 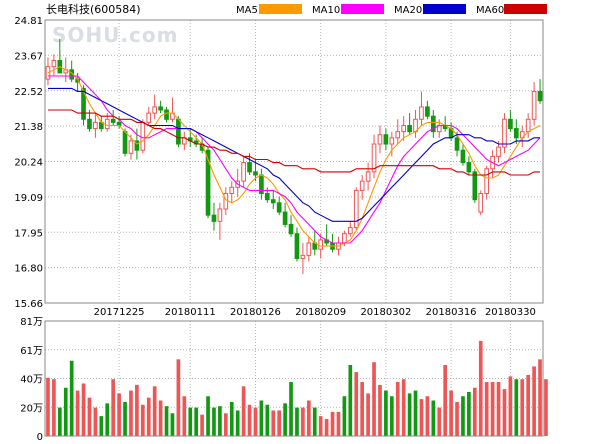 I want to click on price-tick-label: 15.66, so click(x=28, y=304).